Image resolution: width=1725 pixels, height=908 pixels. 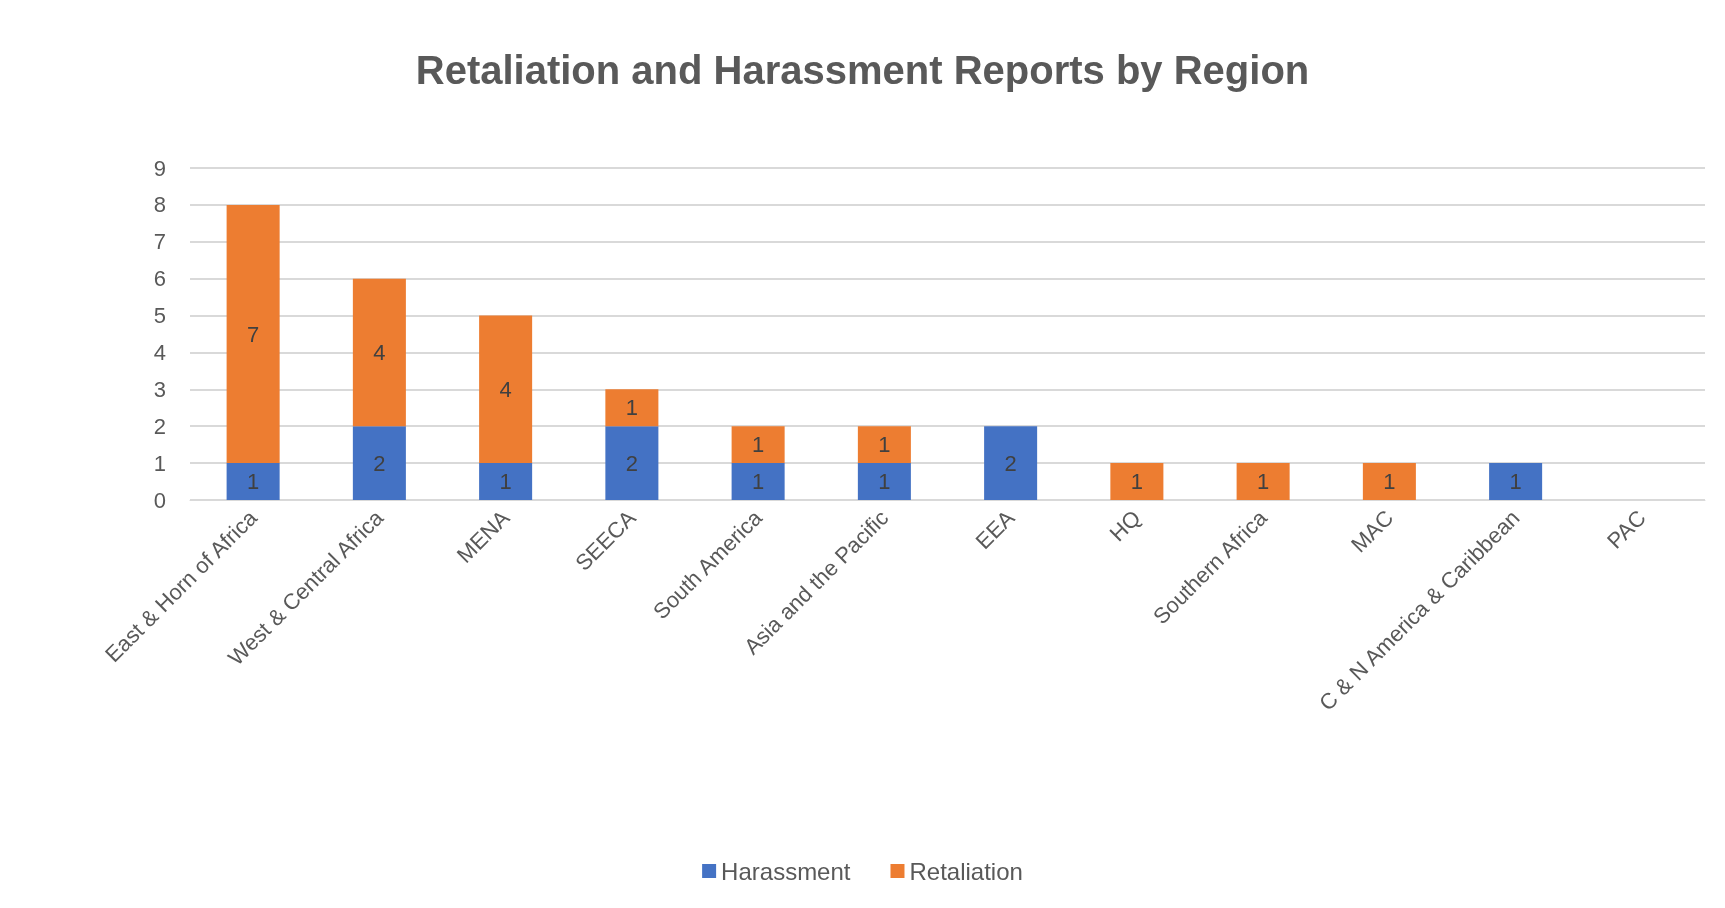 I want to click on y-tick-label: 0, so click(x=159, y=500).